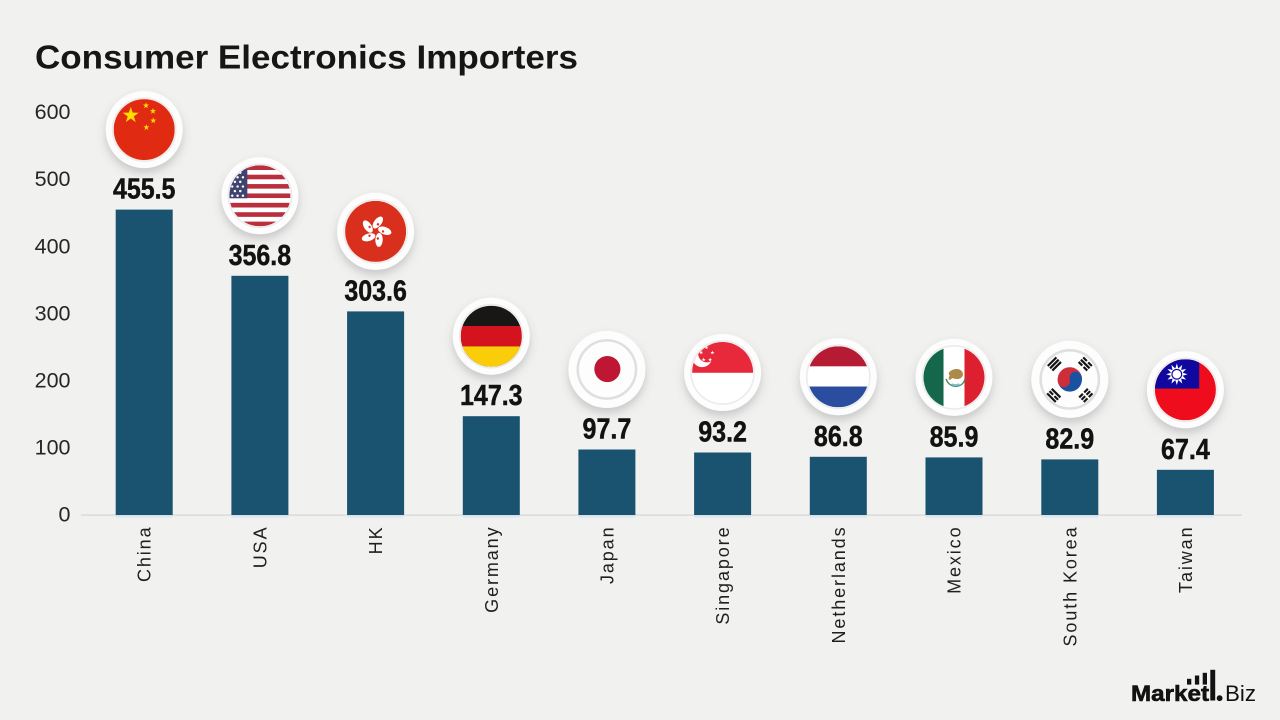  I want to click on svg-text: Singapore, so click(723, 575).